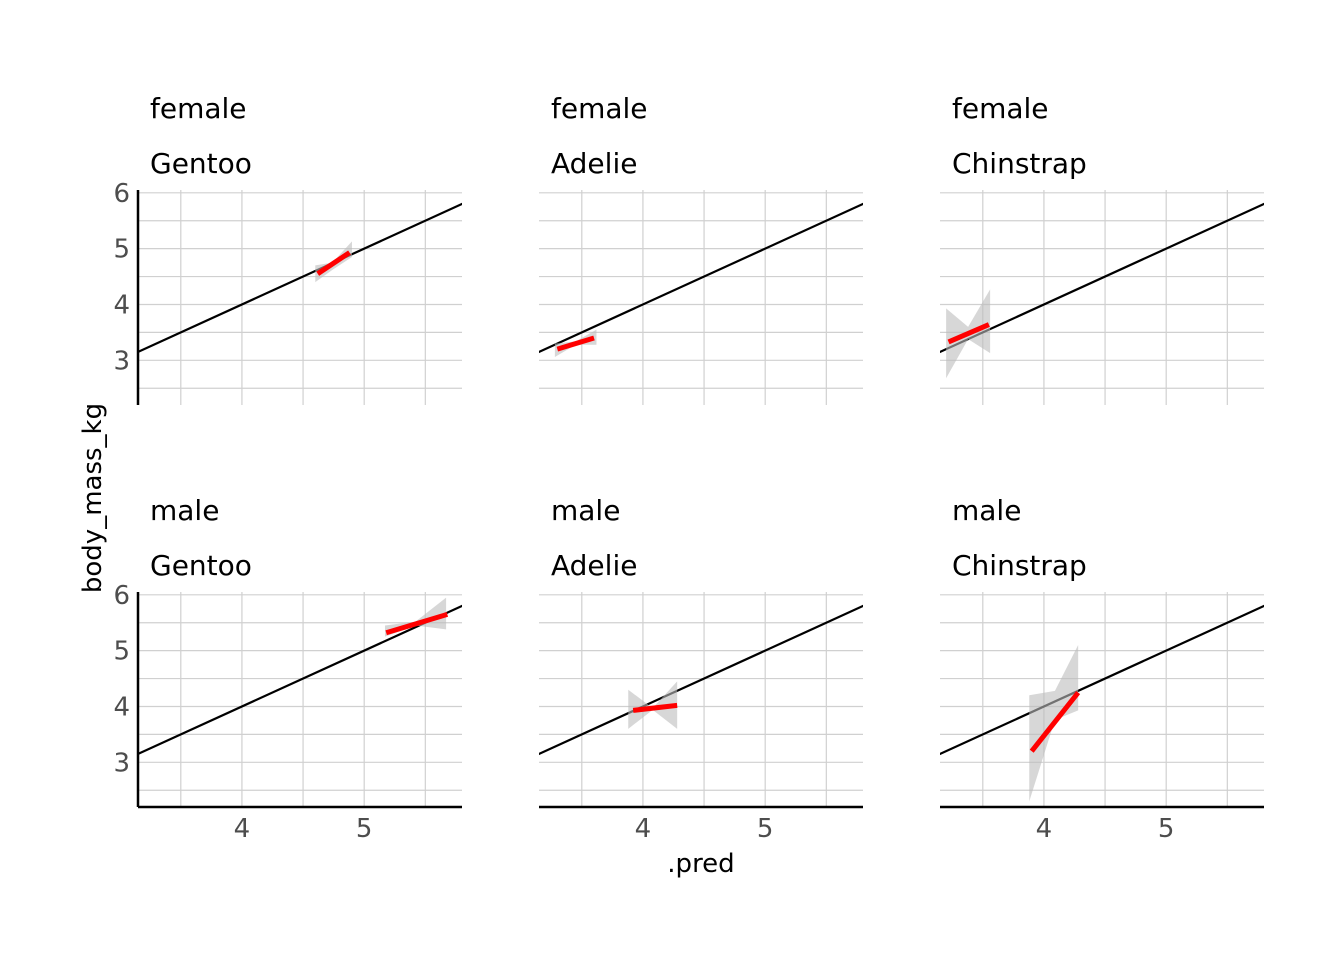 The width and height of the screenshot is (1344, 960). I want to click on panel-male-gentoo: male Gentoo 3 4 5 6 4 5, so click(287, 669).